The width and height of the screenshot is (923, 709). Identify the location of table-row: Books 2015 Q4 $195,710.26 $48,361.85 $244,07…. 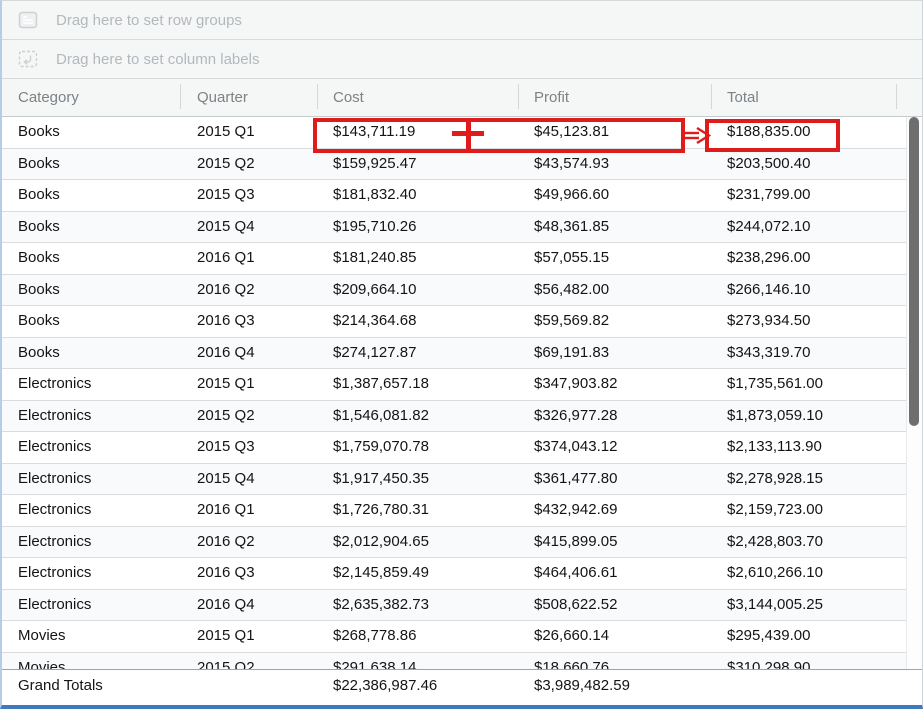
(462, 227).